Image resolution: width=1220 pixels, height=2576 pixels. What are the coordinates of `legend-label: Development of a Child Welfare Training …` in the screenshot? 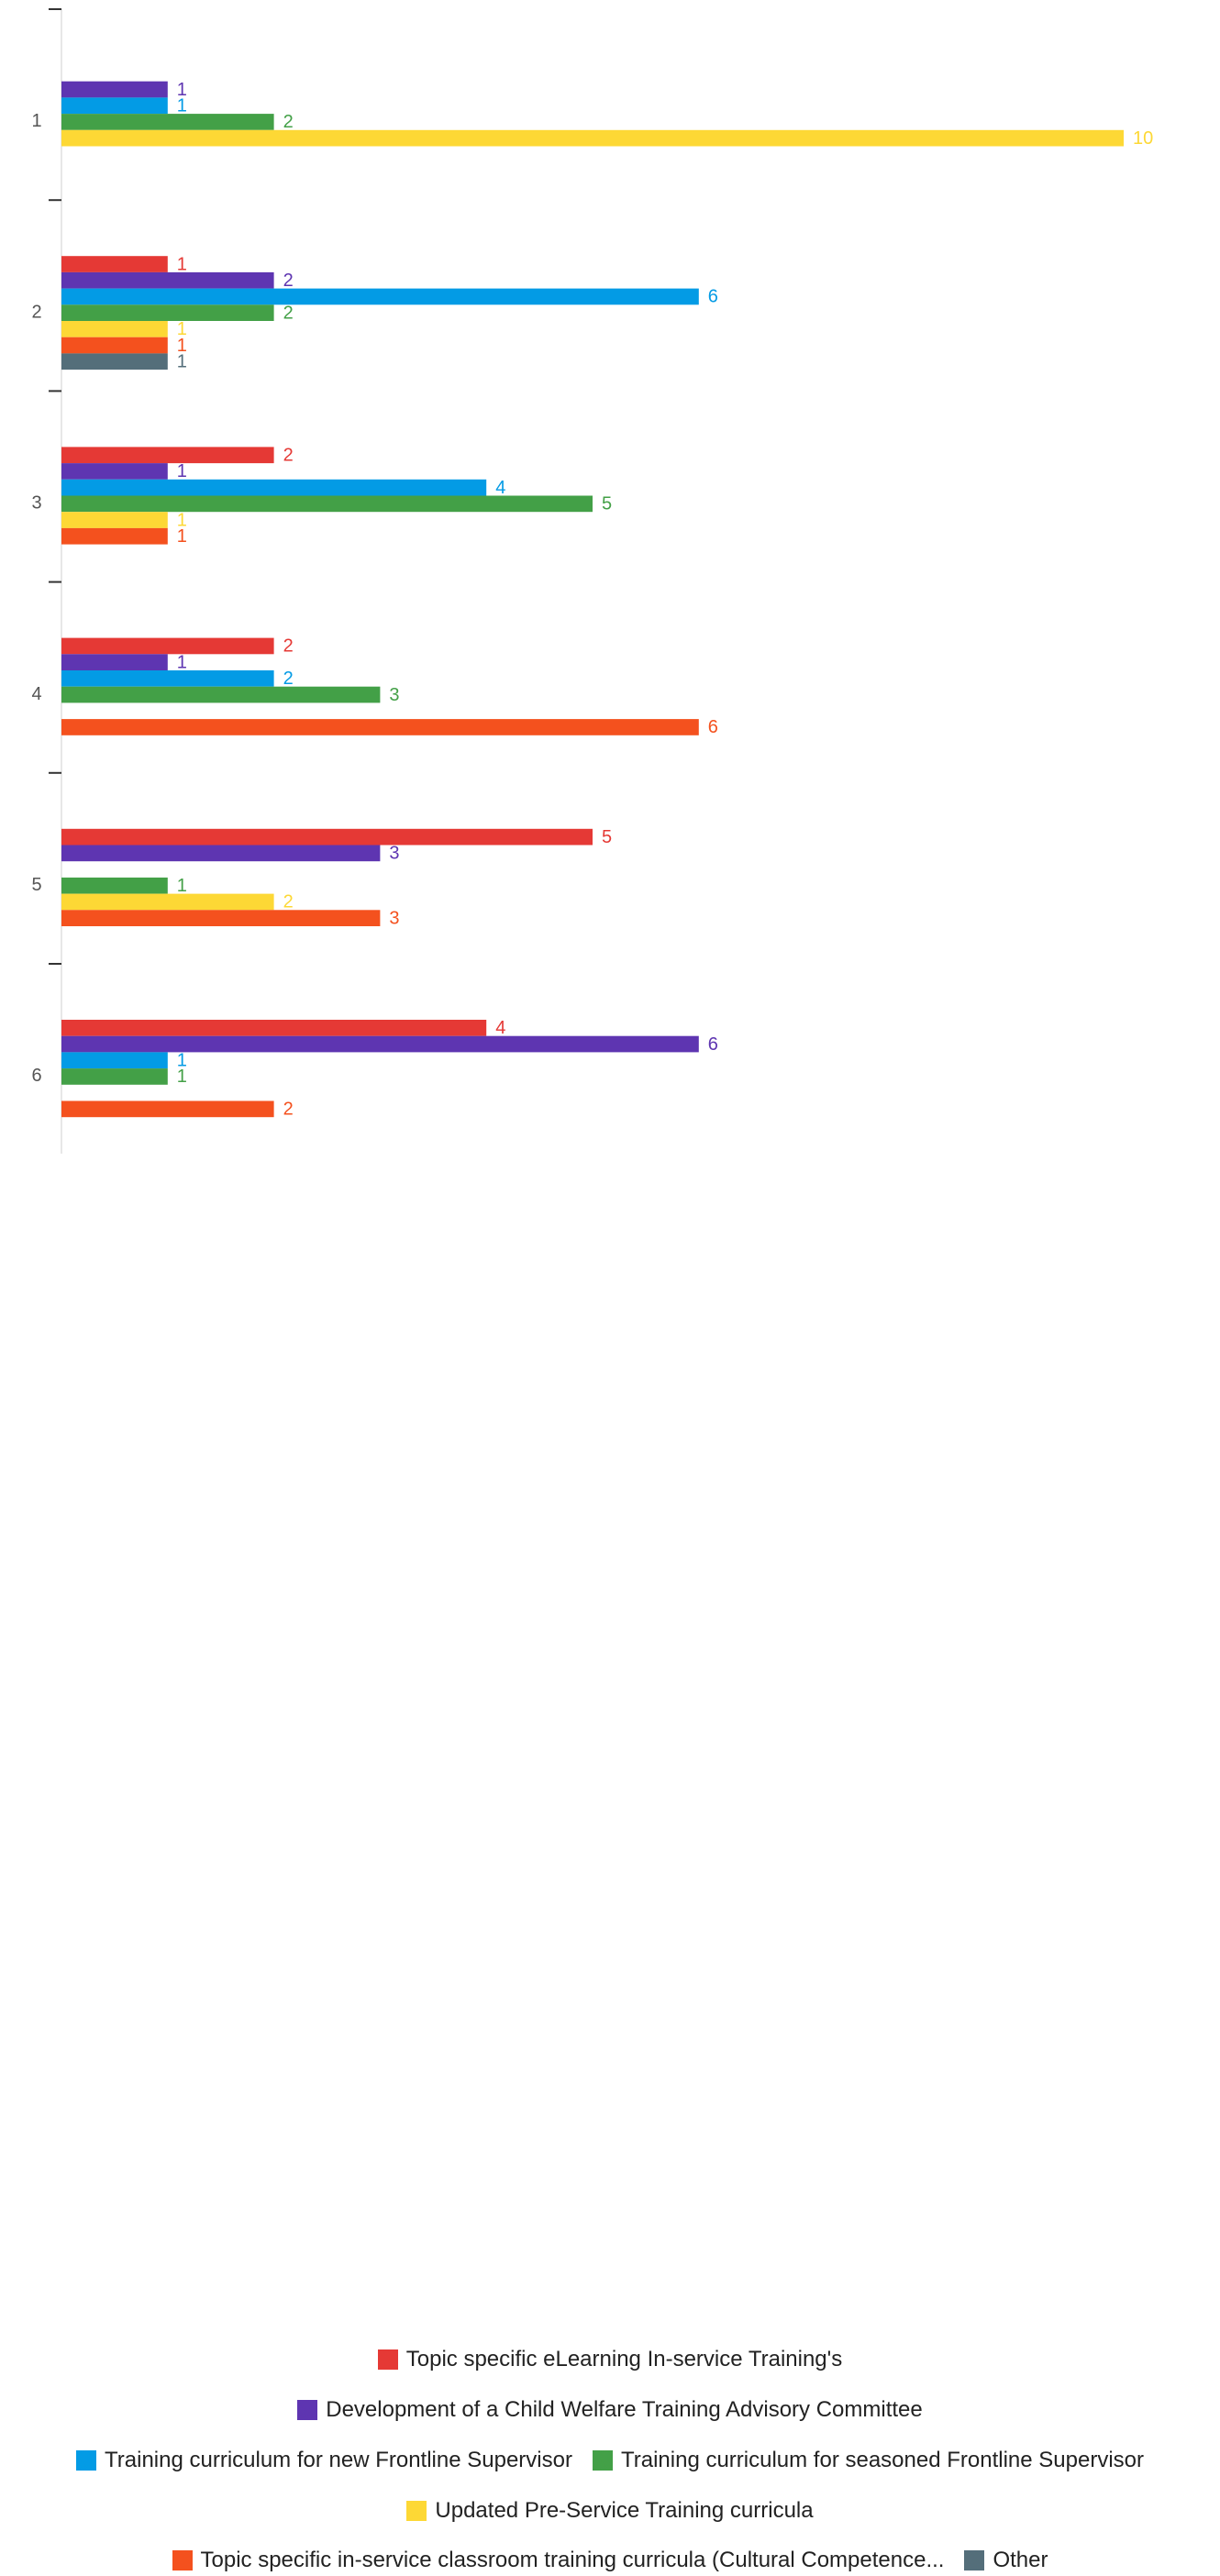 It's located at (624, 2409).